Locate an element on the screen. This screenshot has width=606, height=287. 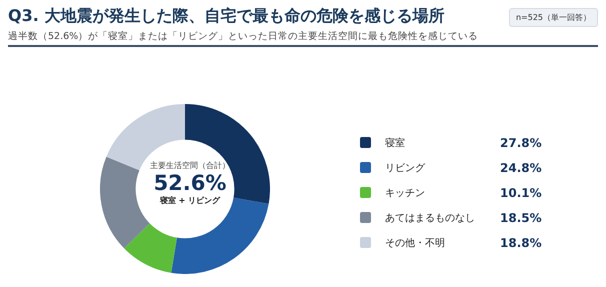
text: 主要生活空間（合計） is located at coordinates (190, 165).